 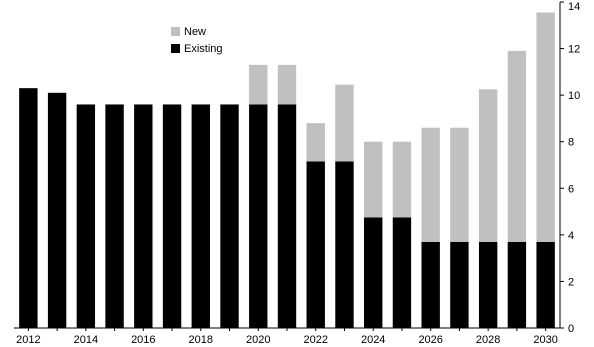 I want to click on y-tick-label-4: 4, so click(x=571, y=236).